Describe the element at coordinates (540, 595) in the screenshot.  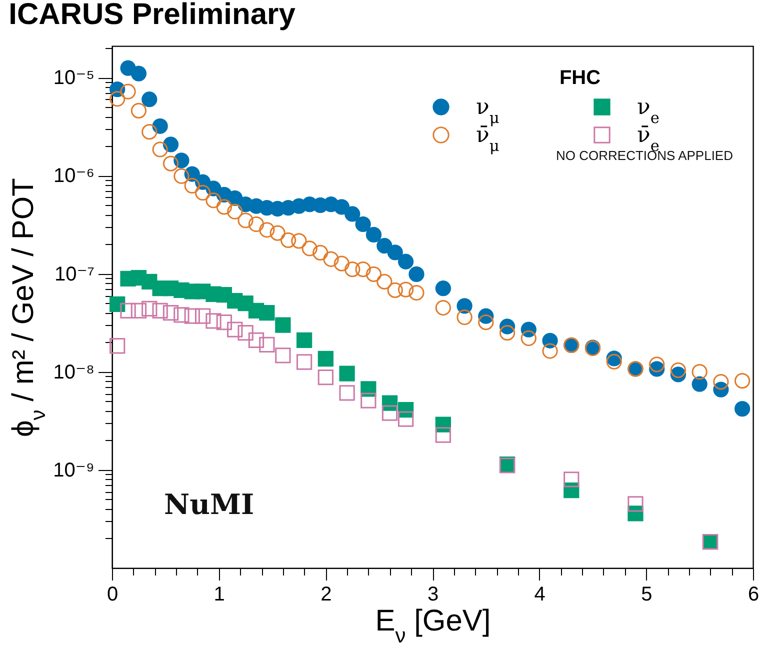
I see `x-tick-label: 4` at that location.